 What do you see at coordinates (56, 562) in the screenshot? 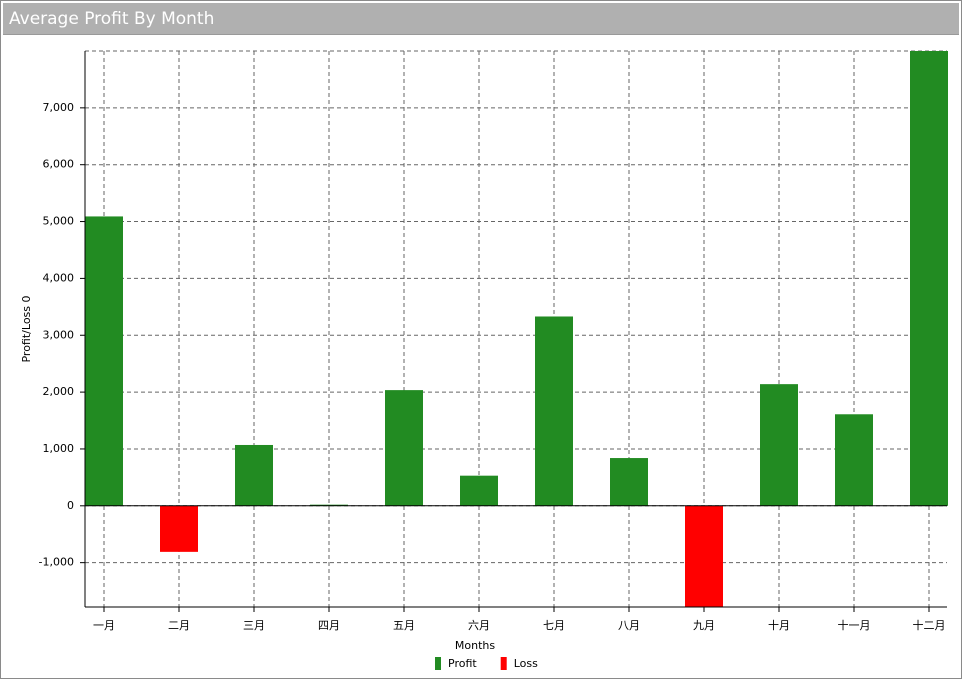
I see `y-tick-label: -1,000` at bounding box center [56, 562].